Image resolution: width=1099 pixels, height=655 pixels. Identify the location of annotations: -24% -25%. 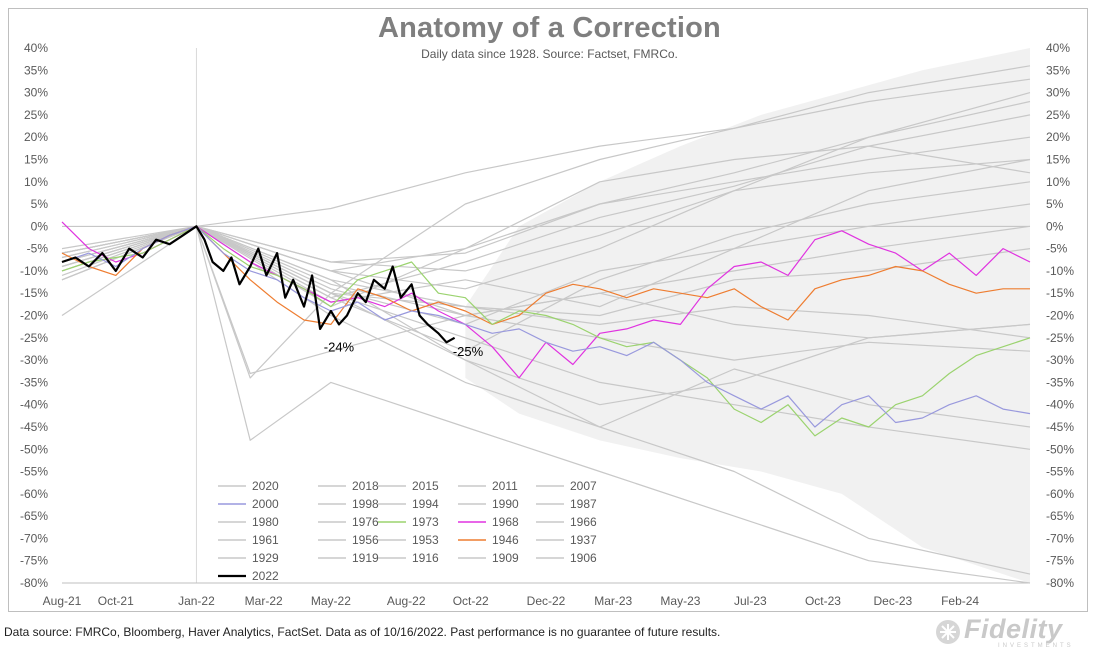
(404, 348).